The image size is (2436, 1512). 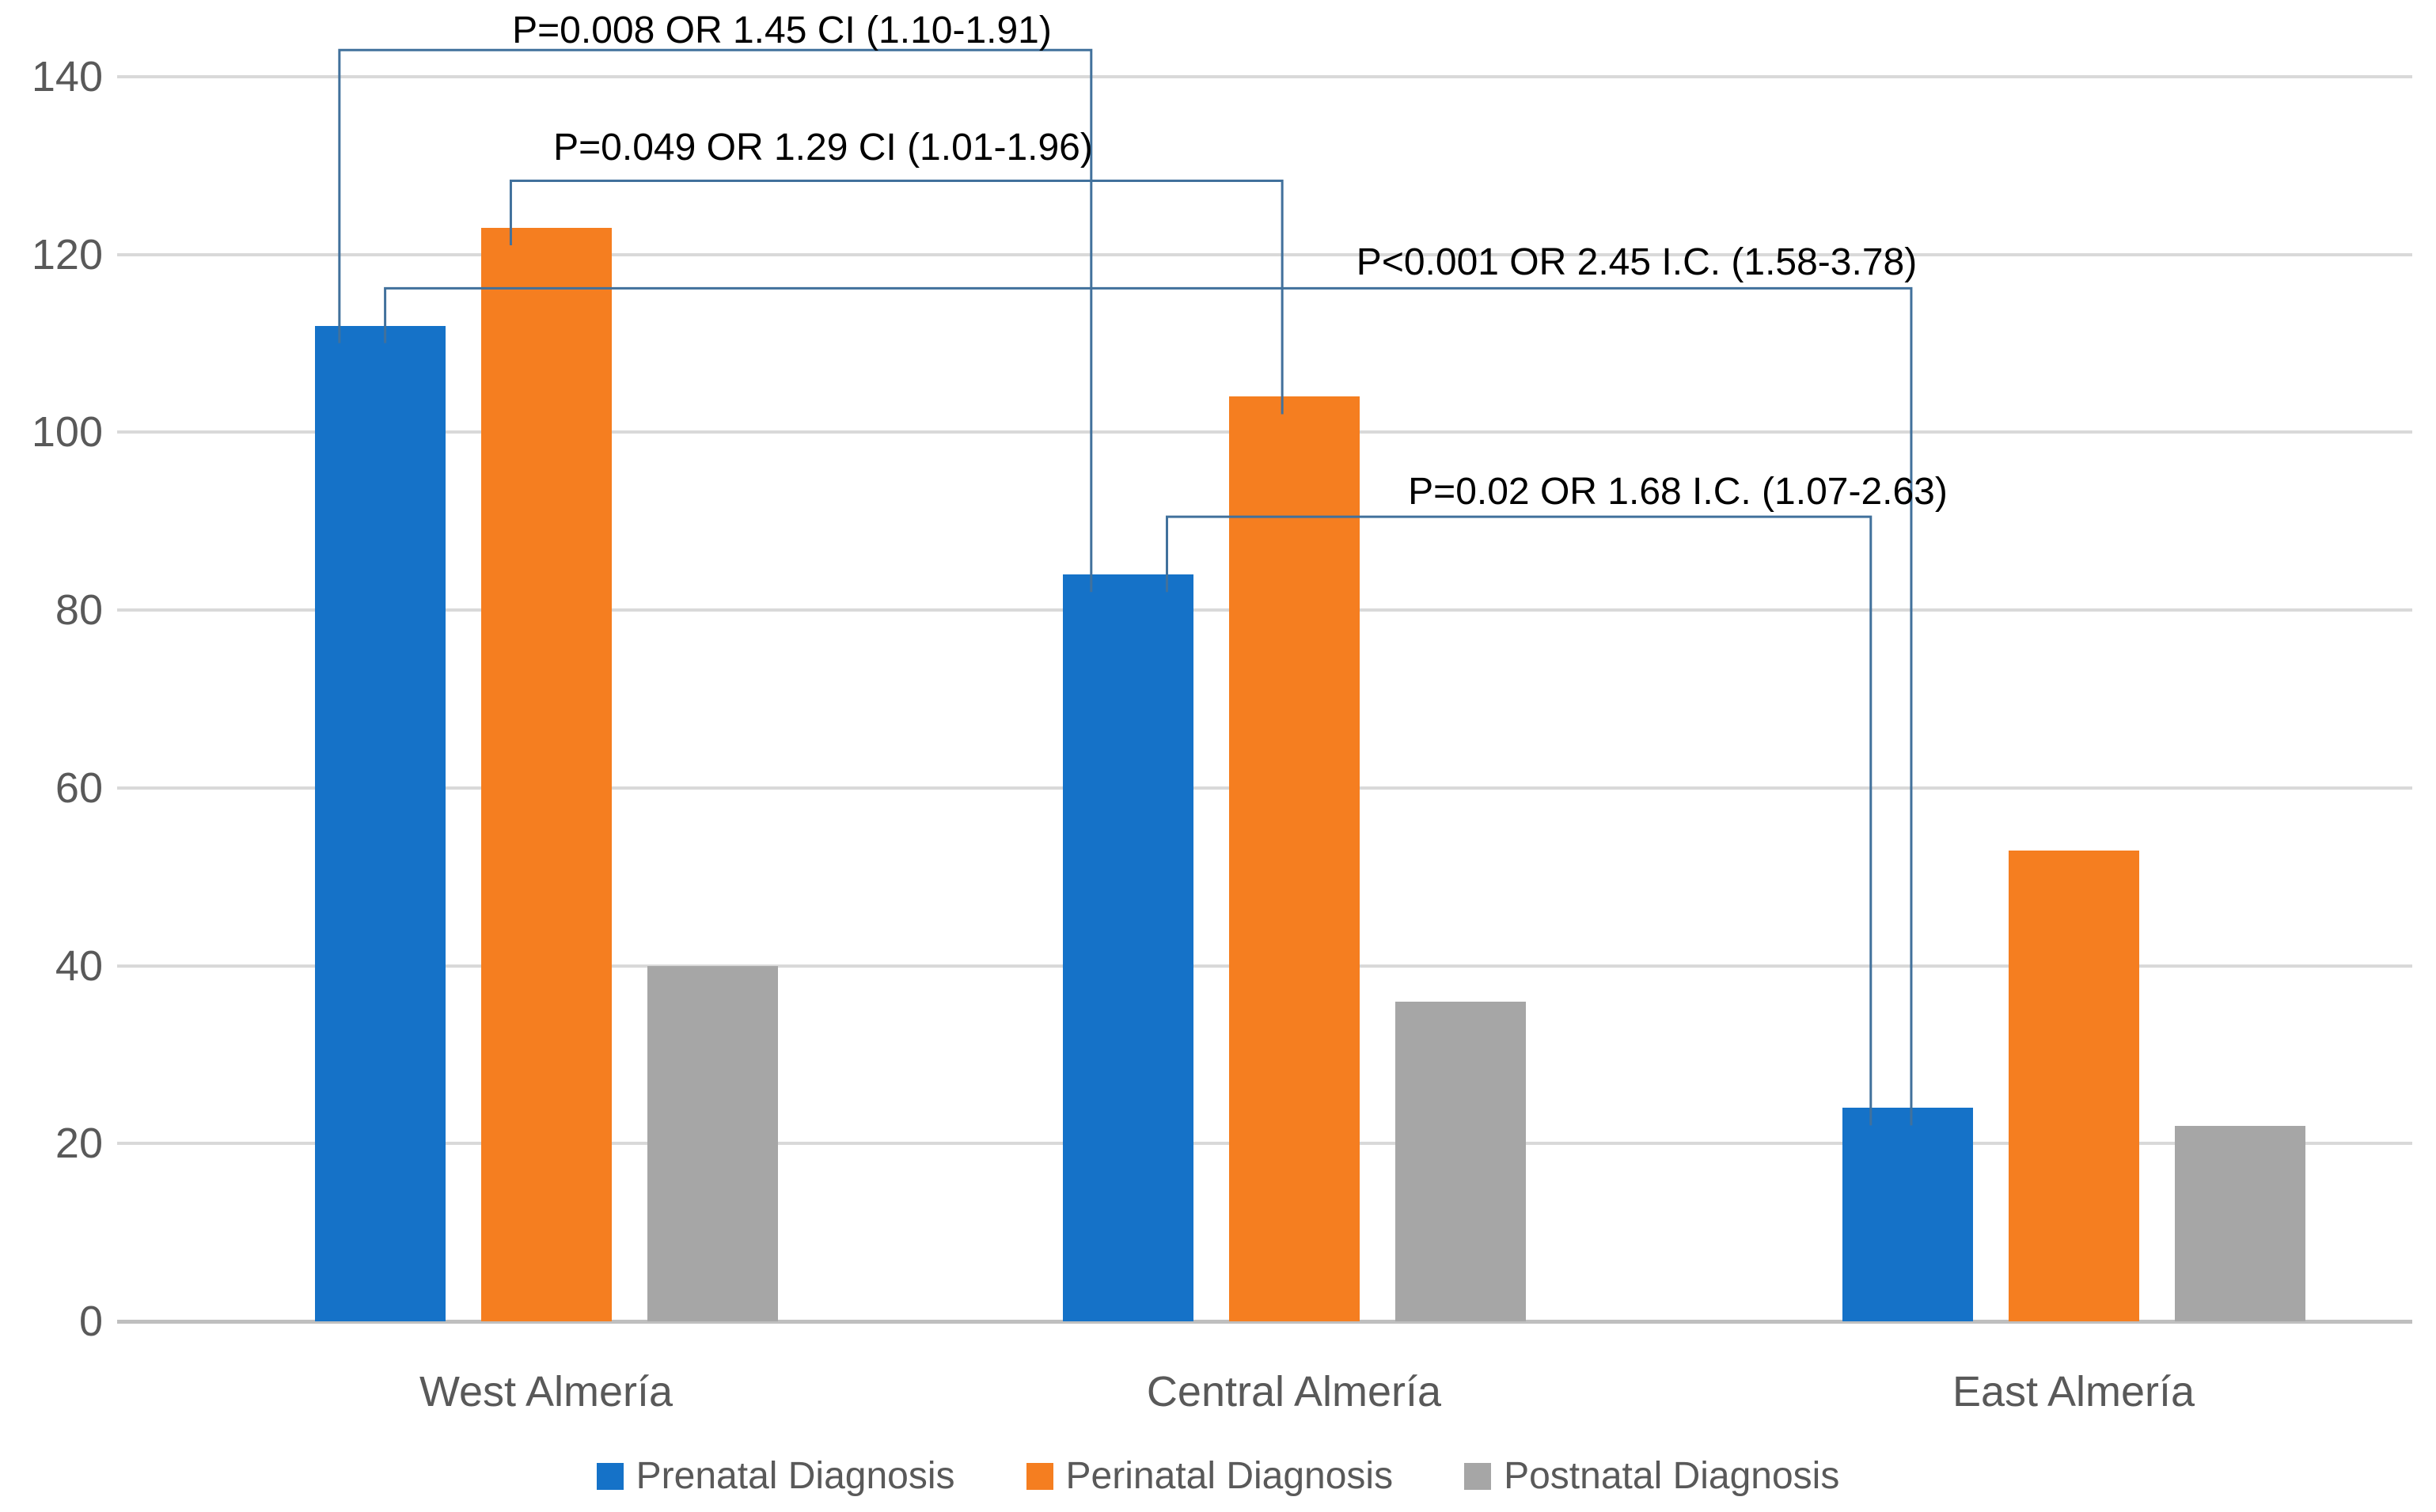 I want to click on legend-label: Perinatal Diagnosis, so click(x=1229, y=1476).